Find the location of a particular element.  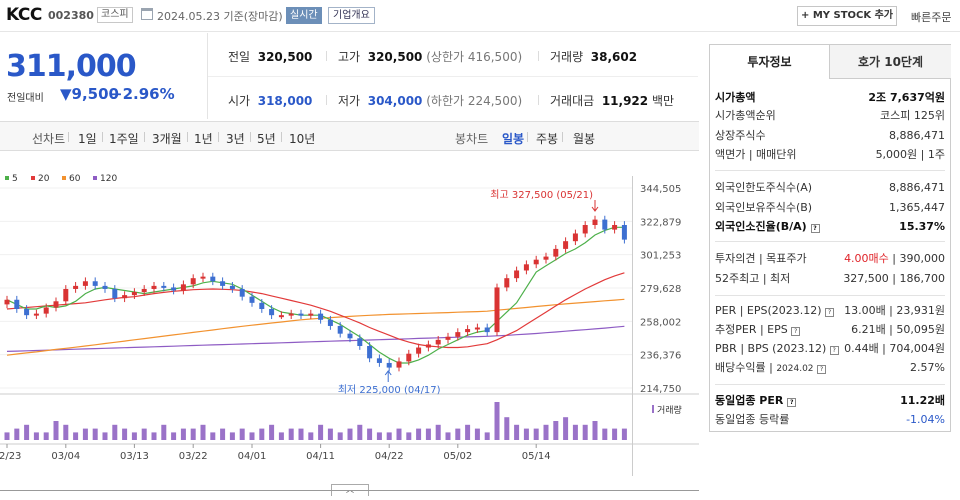

candle-daily: 일봉 is located at coordinates (513, 139).